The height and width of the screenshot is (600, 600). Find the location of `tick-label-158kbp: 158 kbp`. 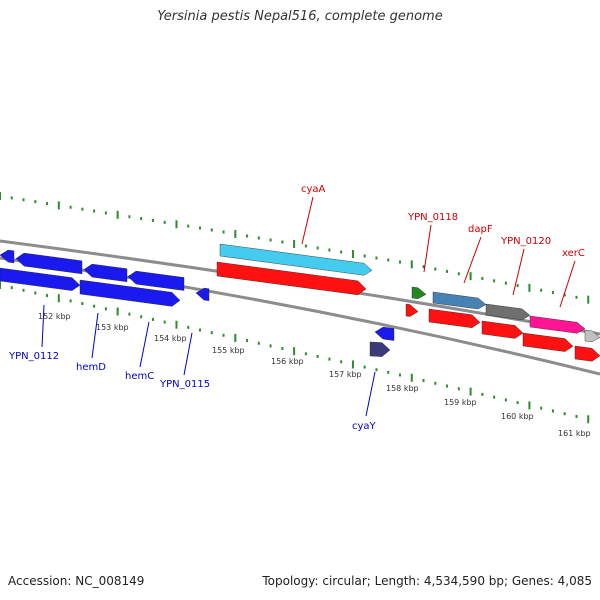

tick-label-158kbp: 158 kbp is located at coordinates (402, 388).